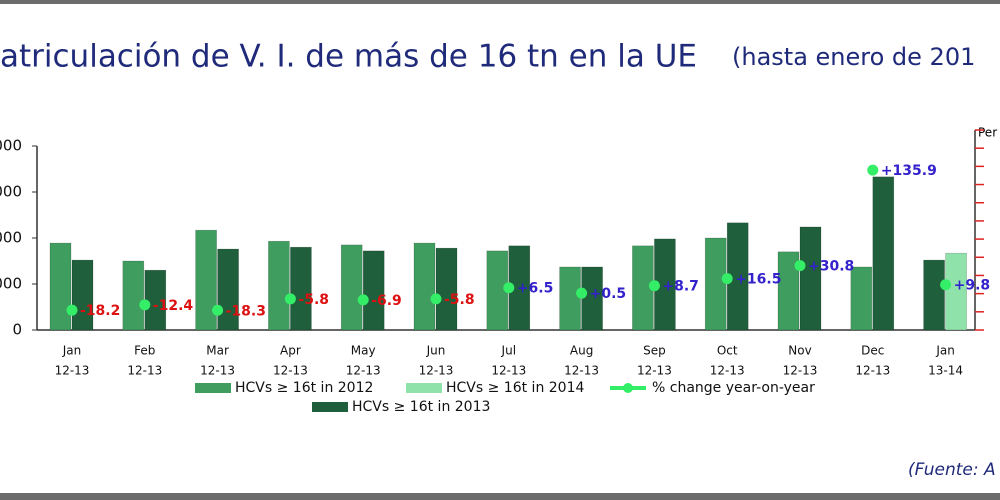  I want to click on legend-label: HCVs ≥ 16t in 2013, so click(421, 407).